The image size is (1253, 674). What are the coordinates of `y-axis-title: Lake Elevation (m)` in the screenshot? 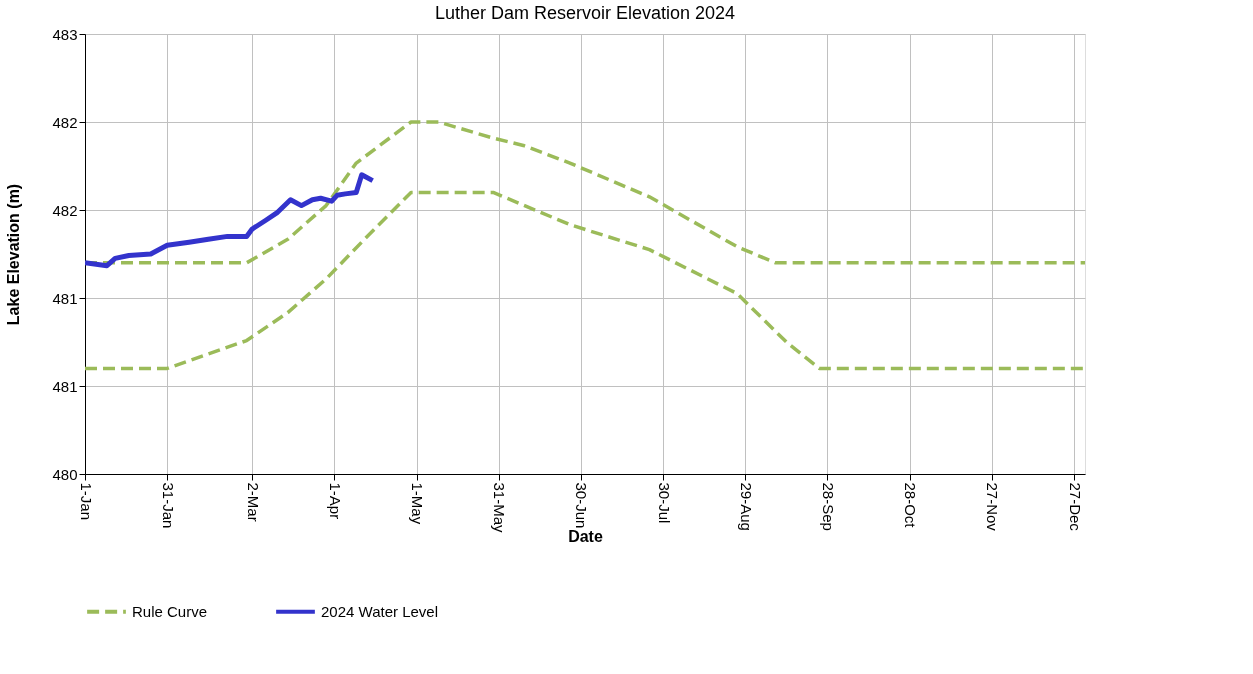 It's located at (14, 254).